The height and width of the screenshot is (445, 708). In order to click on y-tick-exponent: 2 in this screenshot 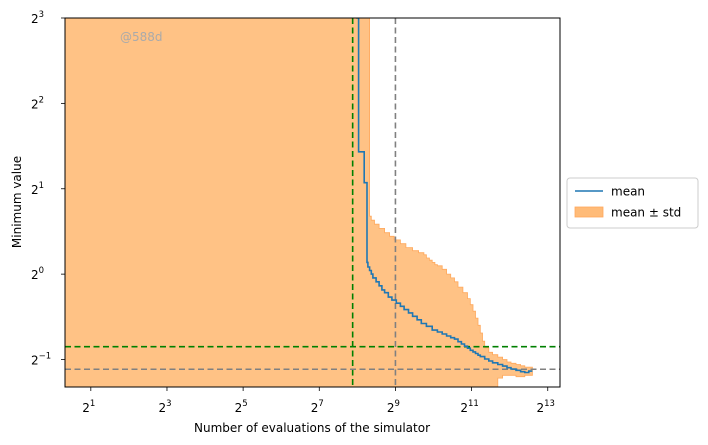, I will do `click(41, 100)`.